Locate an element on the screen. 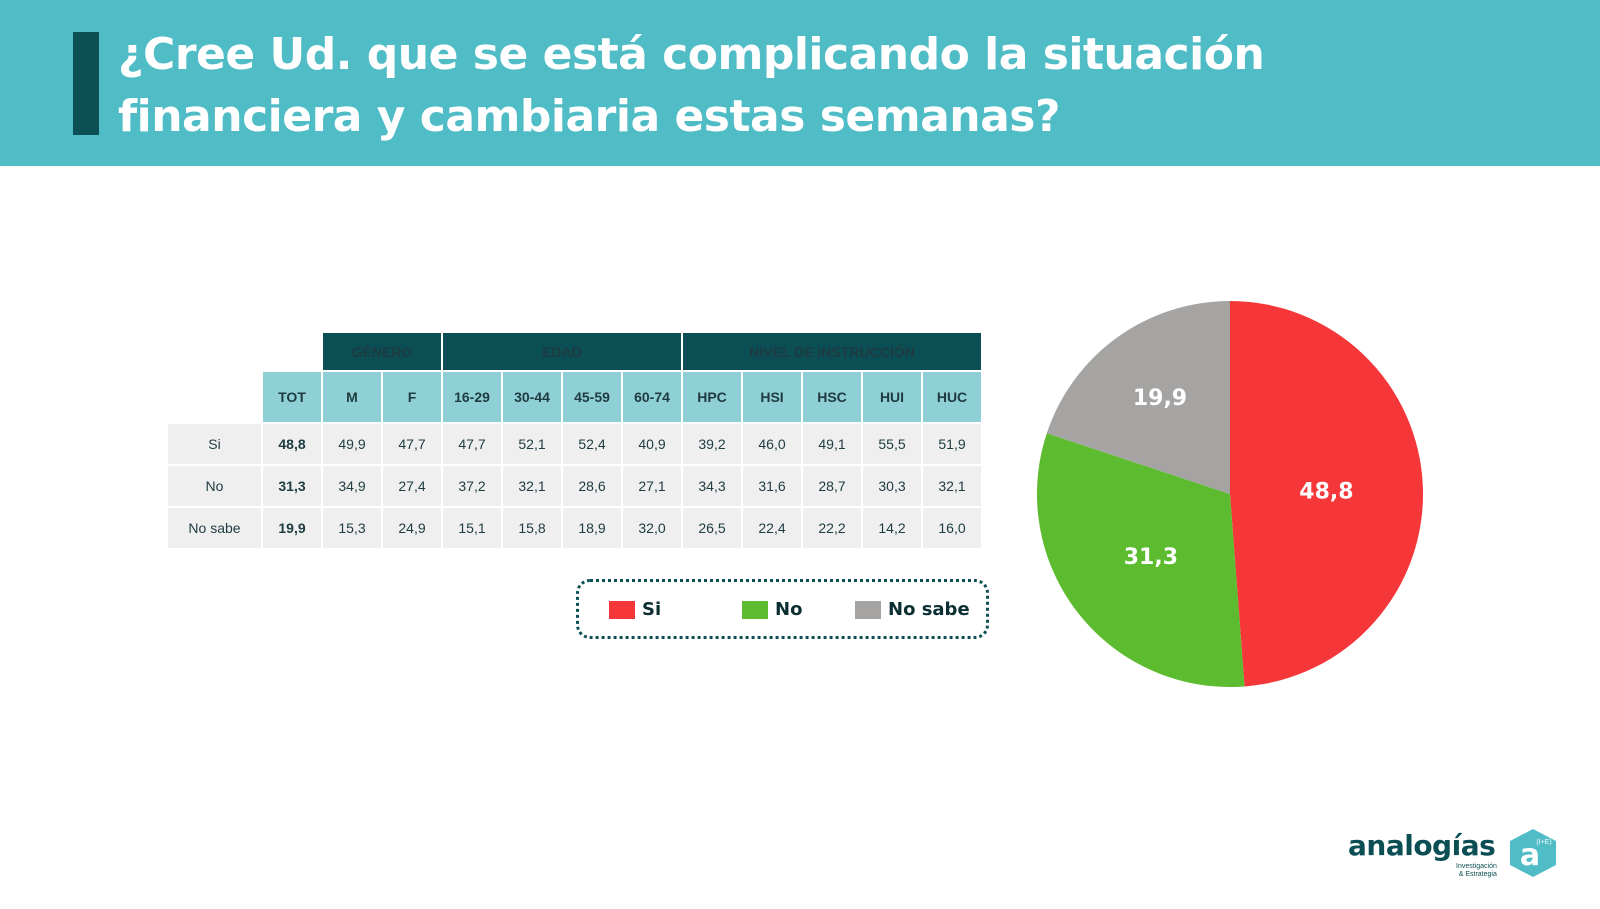 The height and width of the screenshot is (909, 1600). table-corner-tot is located at coordinates (292, 351).